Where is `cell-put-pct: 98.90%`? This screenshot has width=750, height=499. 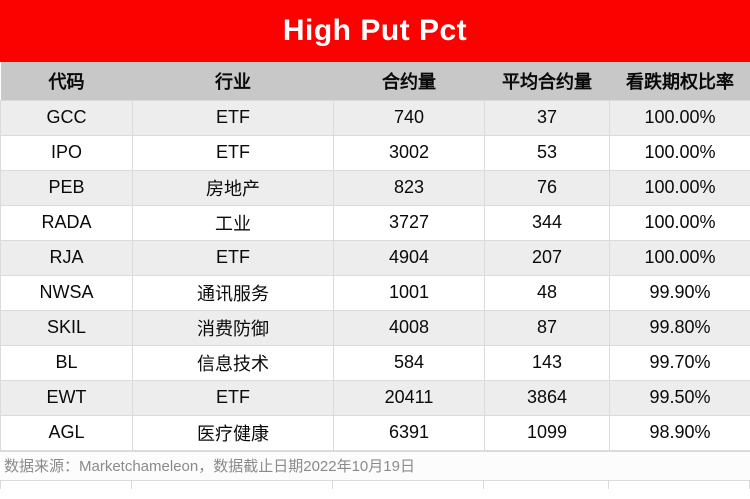 cell-put-pct: 98.90% is located at coordinates (679, 432).